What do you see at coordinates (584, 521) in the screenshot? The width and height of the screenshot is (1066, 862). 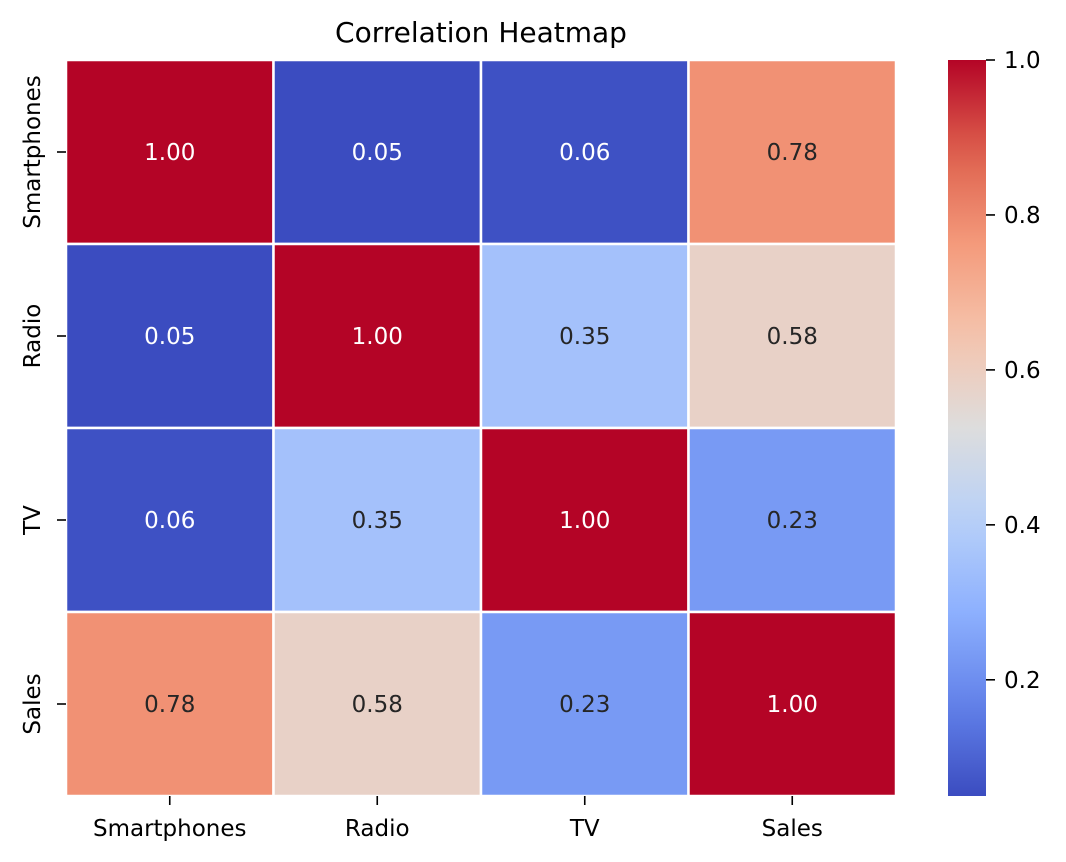 I see `cell-value-label-2-2: 1.00` at bounding box center [584, 521].